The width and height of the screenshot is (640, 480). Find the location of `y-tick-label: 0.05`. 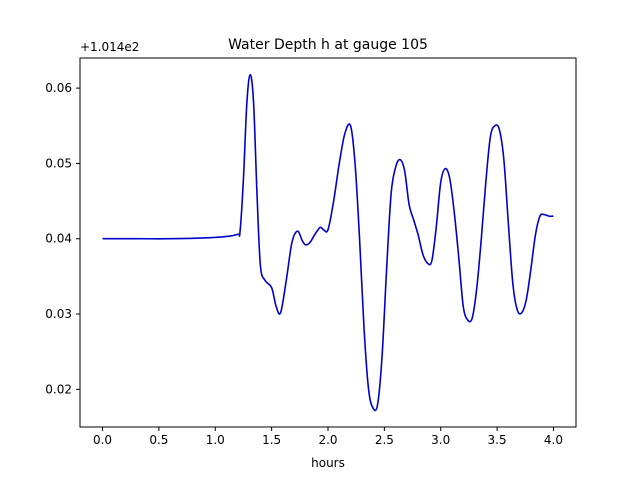

y-tick-label: 0.05 is located at coordinates (58, 163).